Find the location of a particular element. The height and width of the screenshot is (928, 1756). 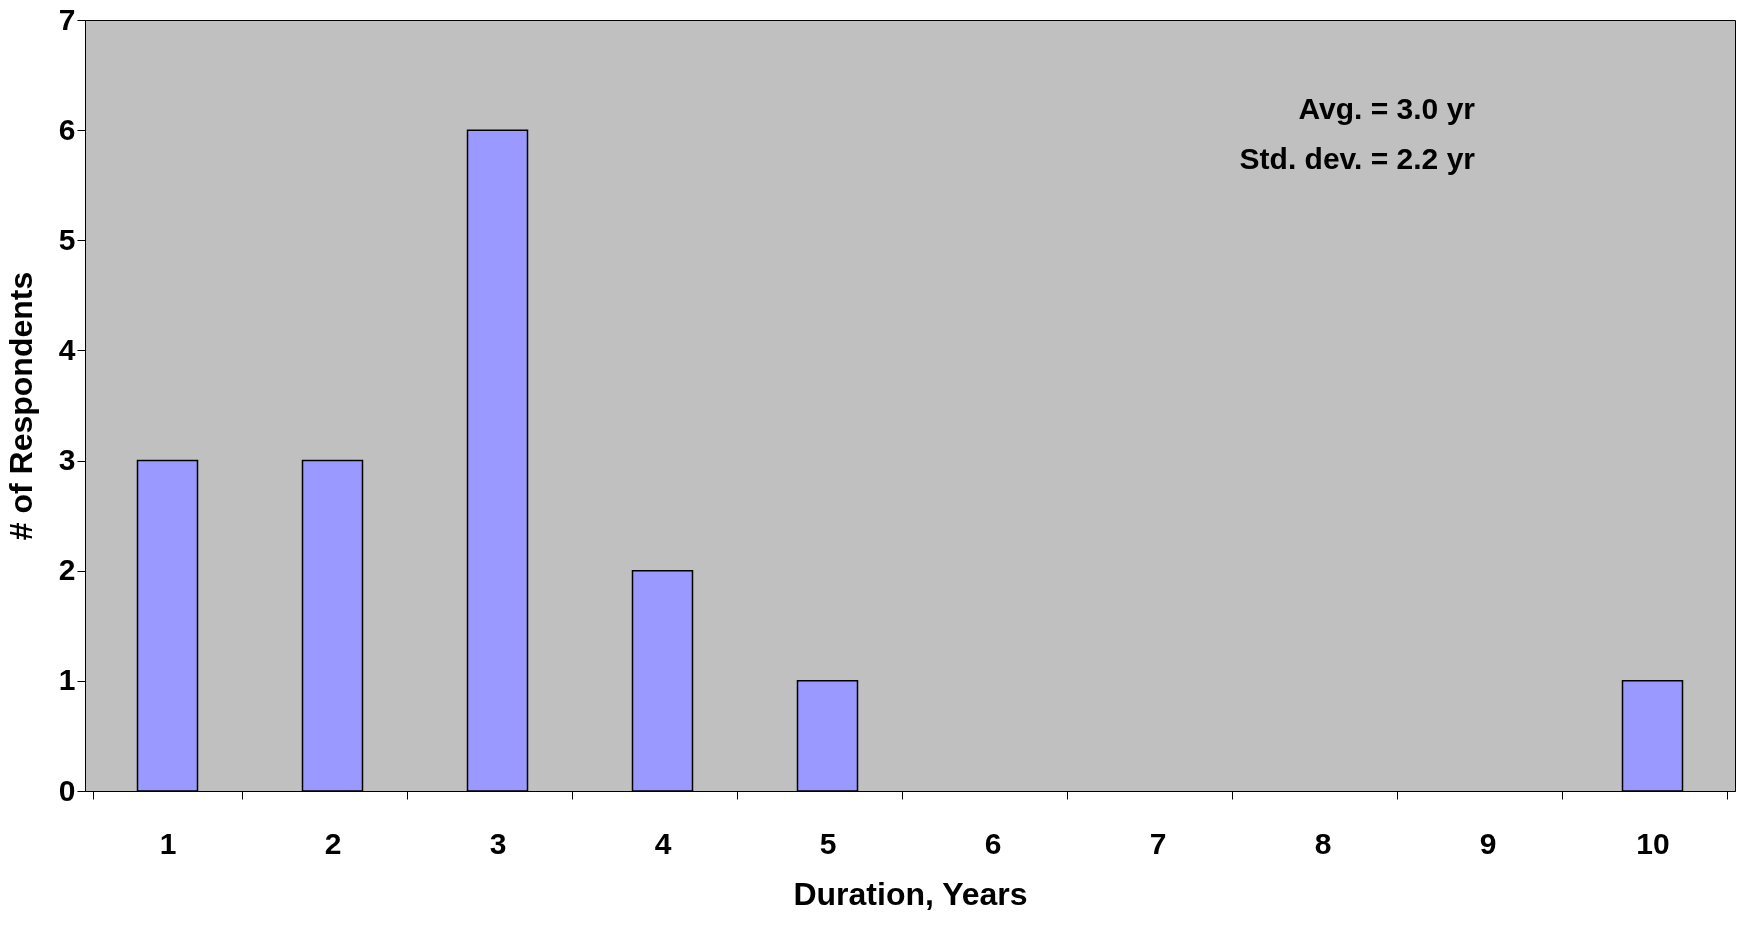

x-tick-label: 9 is located at coordinates (1488, 843).